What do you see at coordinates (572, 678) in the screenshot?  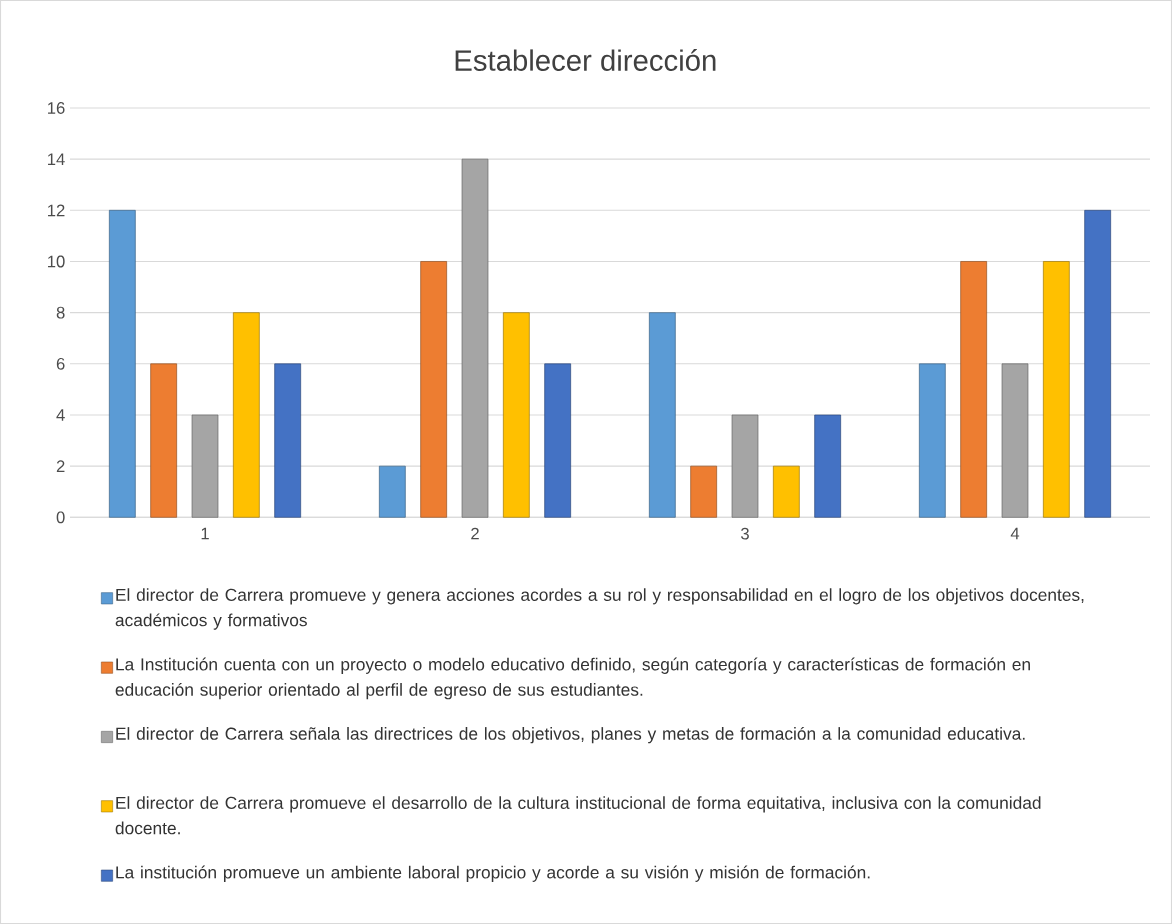 I see `legend-label: La Institución cuenta con un proyecto o modelo educativo definido, según categoría y características de formación en educación superior orientado al perfil de egreso de sus estudiantes.` at bounding box center [572, 678].